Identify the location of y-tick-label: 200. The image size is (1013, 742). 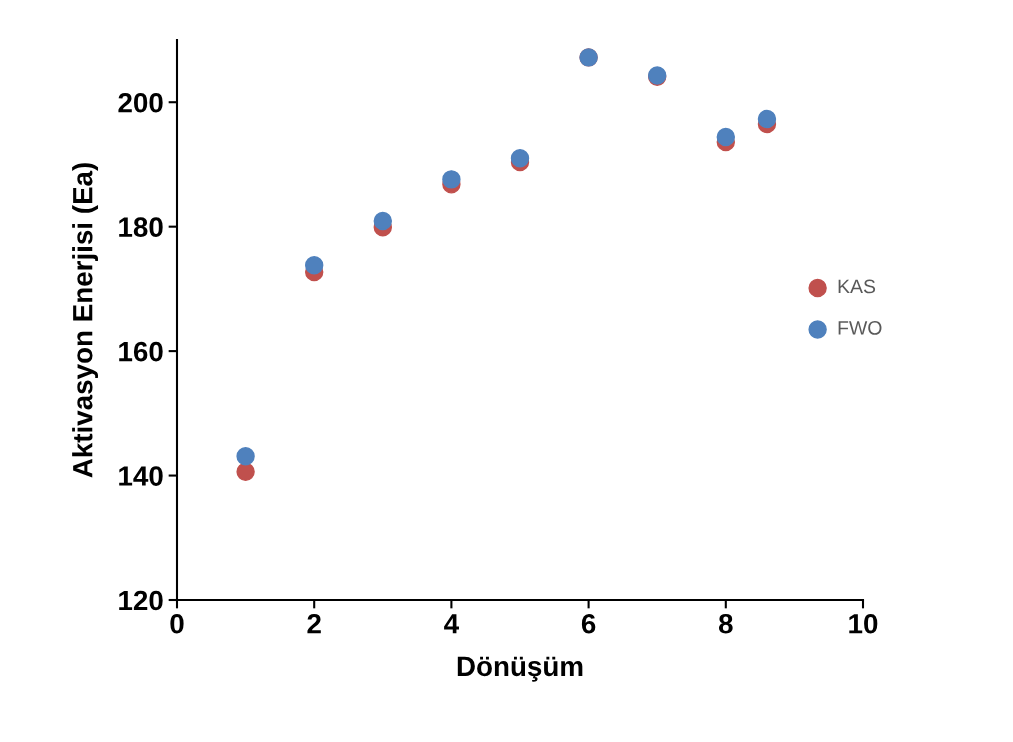
(140, 102).